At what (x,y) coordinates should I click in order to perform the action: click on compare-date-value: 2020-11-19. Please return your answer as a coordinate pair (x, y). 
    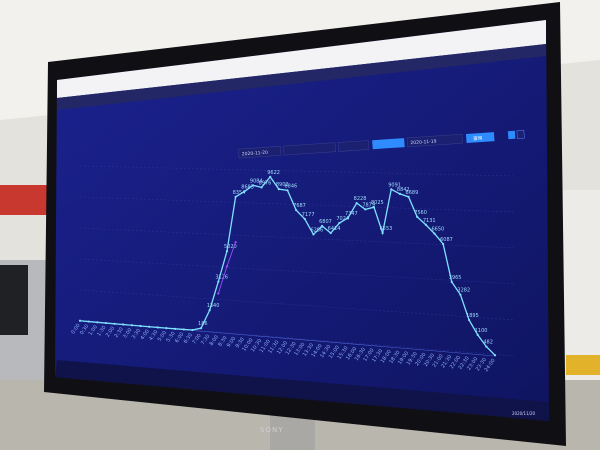
    Looking at the image, I should click on (423, 142).